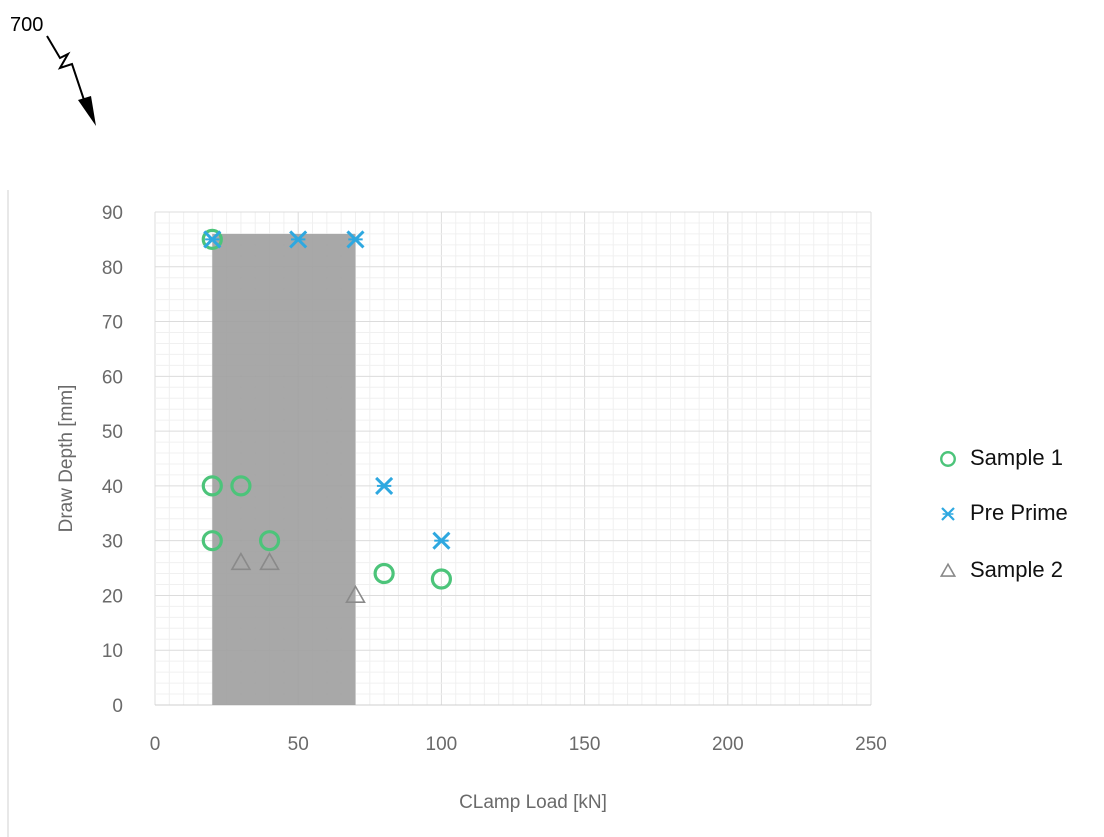 Image resolution: width=1104 pixels, height=837 pixels. I want to click on y-tick-label: 20, so click(112, 596).